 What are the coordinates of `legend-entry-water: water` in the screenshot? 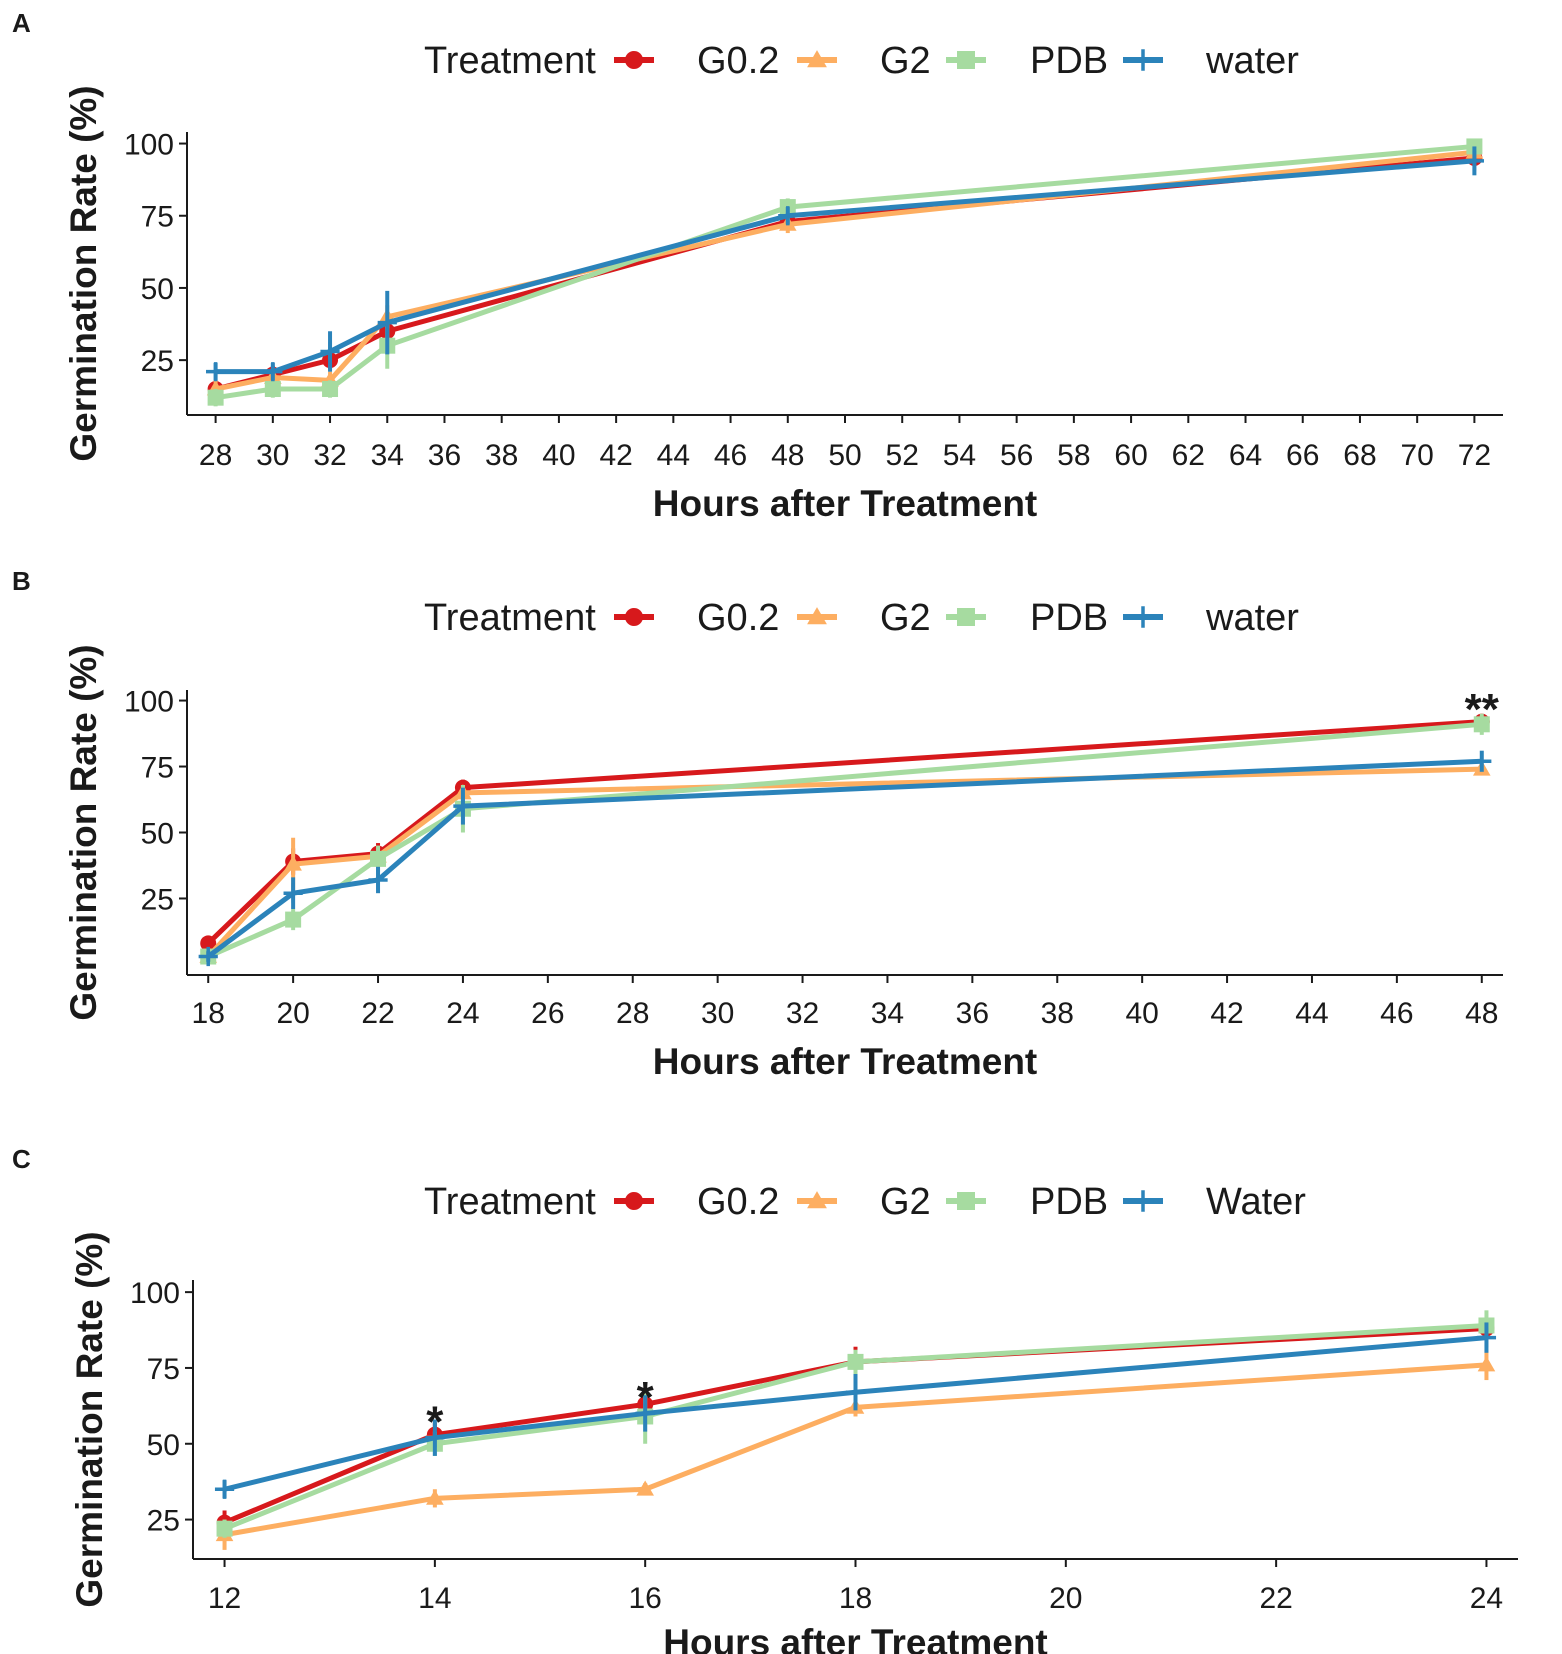 It's located at (1211, 618).